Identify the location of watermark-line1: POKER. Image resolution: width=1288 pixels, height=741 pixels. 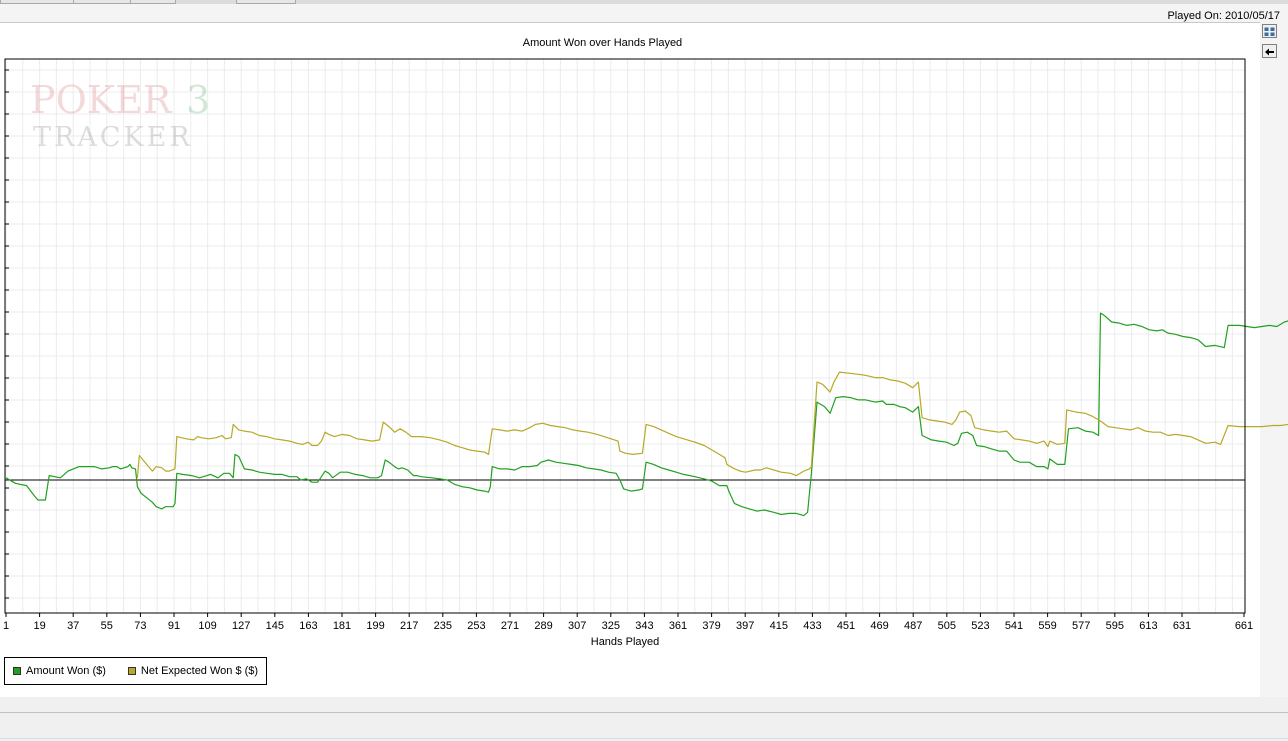
(101, 100).